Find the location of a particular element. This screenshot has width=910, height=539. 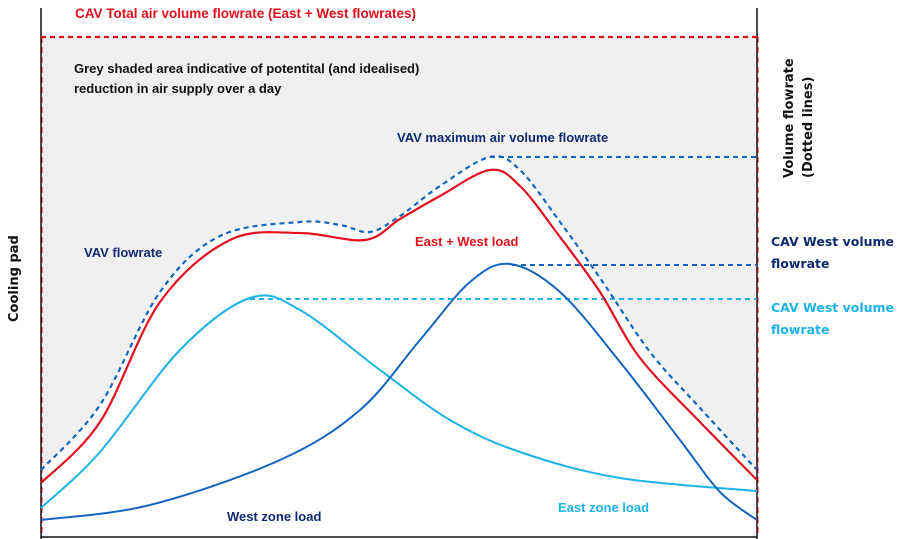

west-zone-load-label: West zone load is located at coordinates (274, 516).